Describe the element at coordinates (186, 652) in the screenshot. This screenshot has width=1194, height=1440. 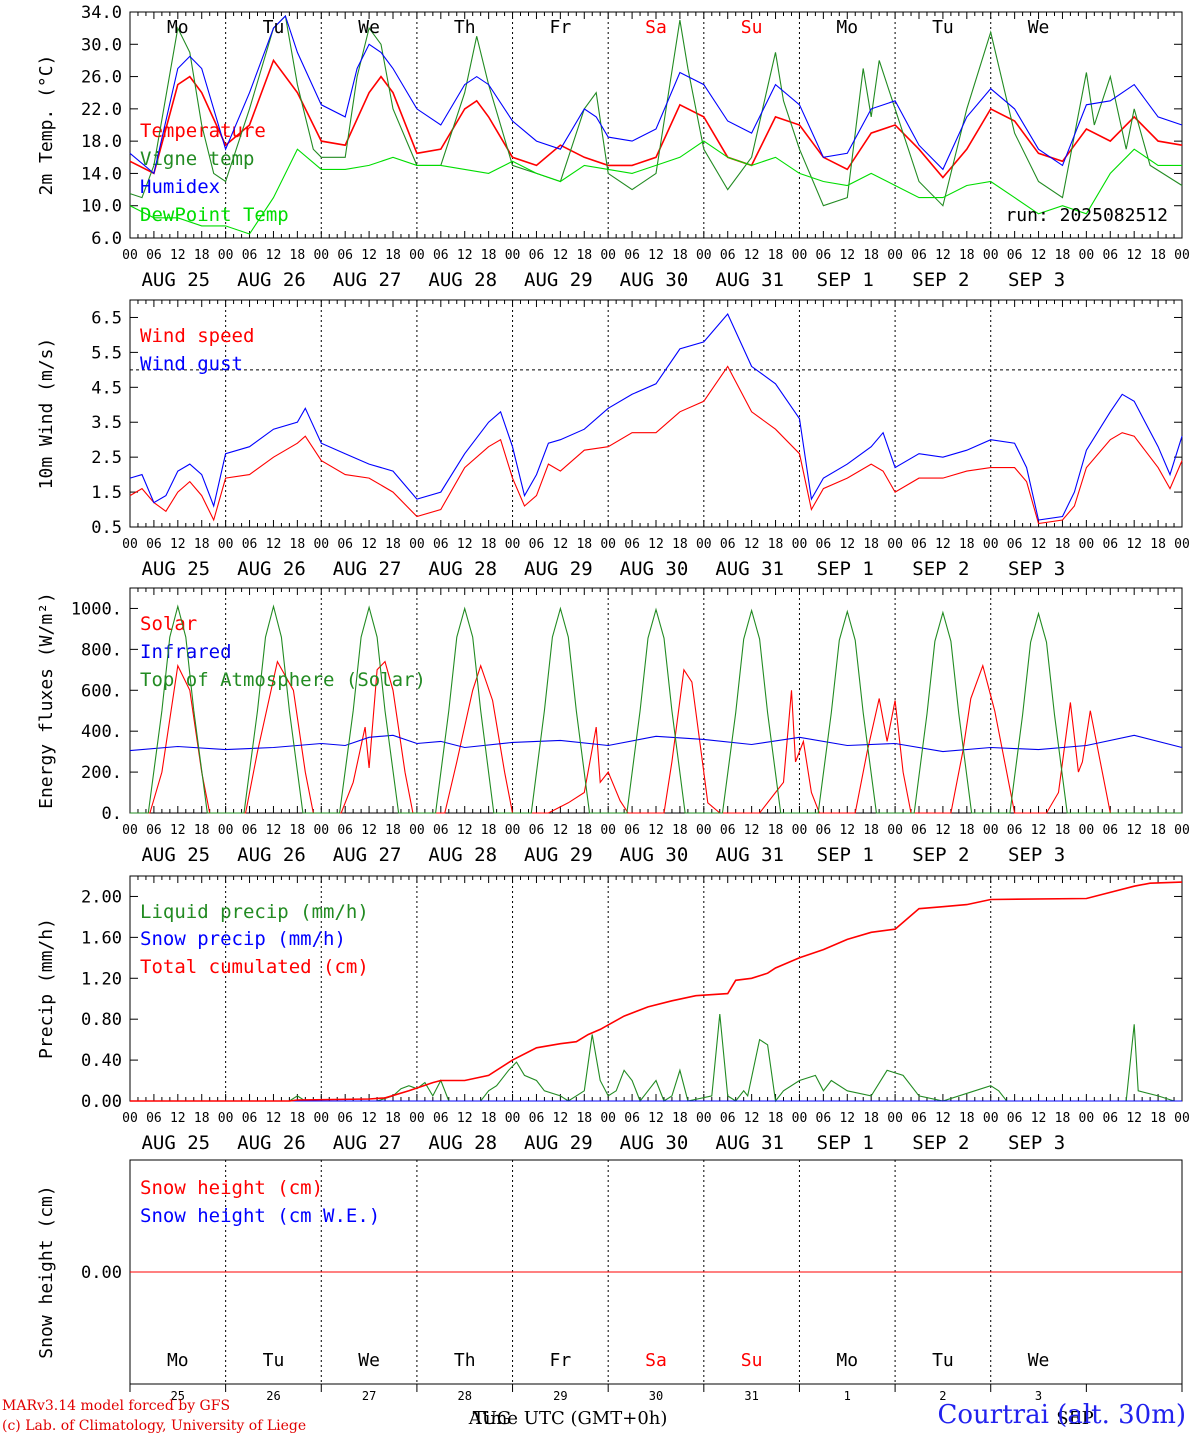
I see `legend-infrared: Infrared` at that location.